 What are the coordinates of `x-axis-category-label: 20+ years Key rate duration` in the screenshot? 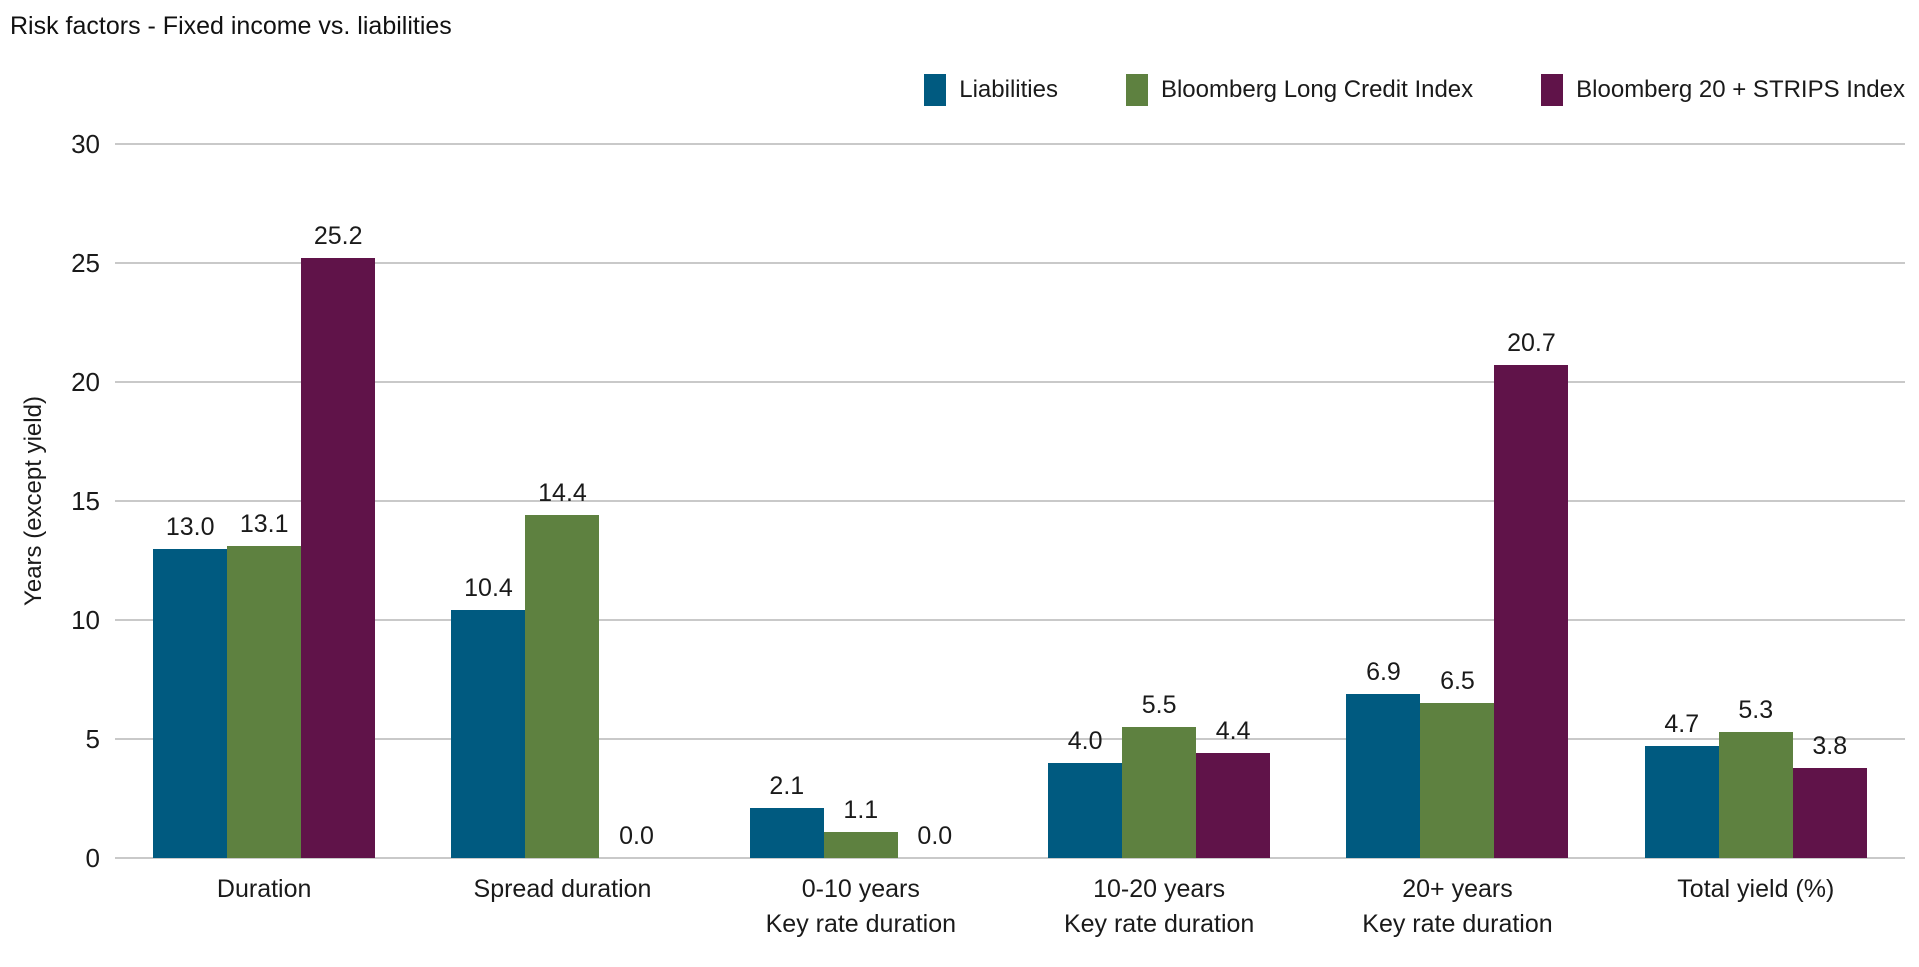 It's located at (1457, 906).